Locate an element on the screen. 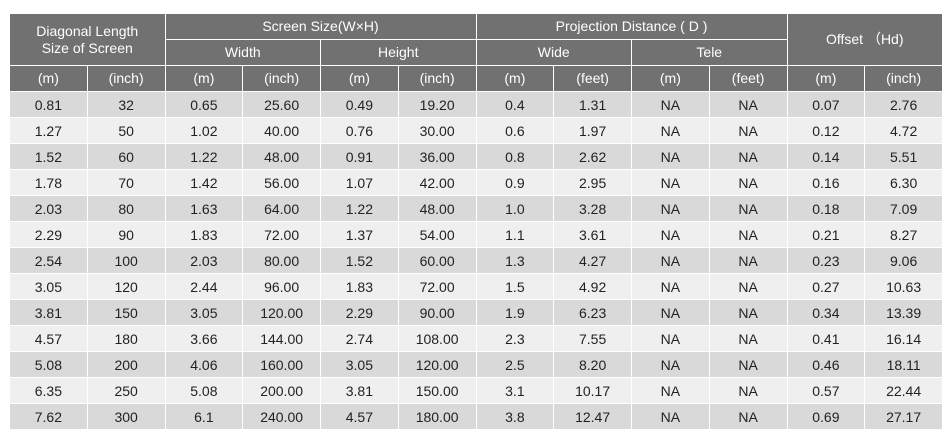  table-cell: 60 is located at coordinates (126, 156).